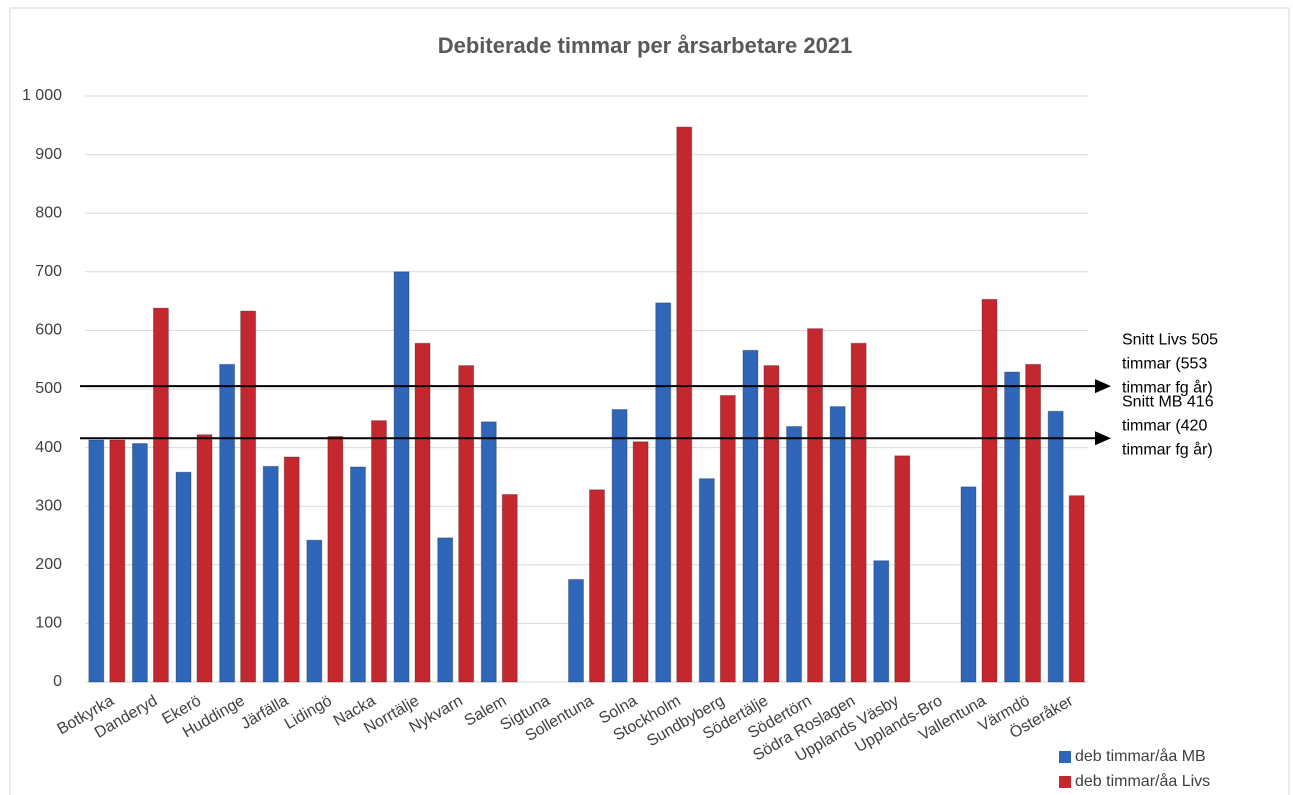 The width and height of the screenshot is (1293, 795). What do you see at coordinates (48, 564) in the screenshot?
I see `y-tick-label: 200` at bounding box center [48, 564].